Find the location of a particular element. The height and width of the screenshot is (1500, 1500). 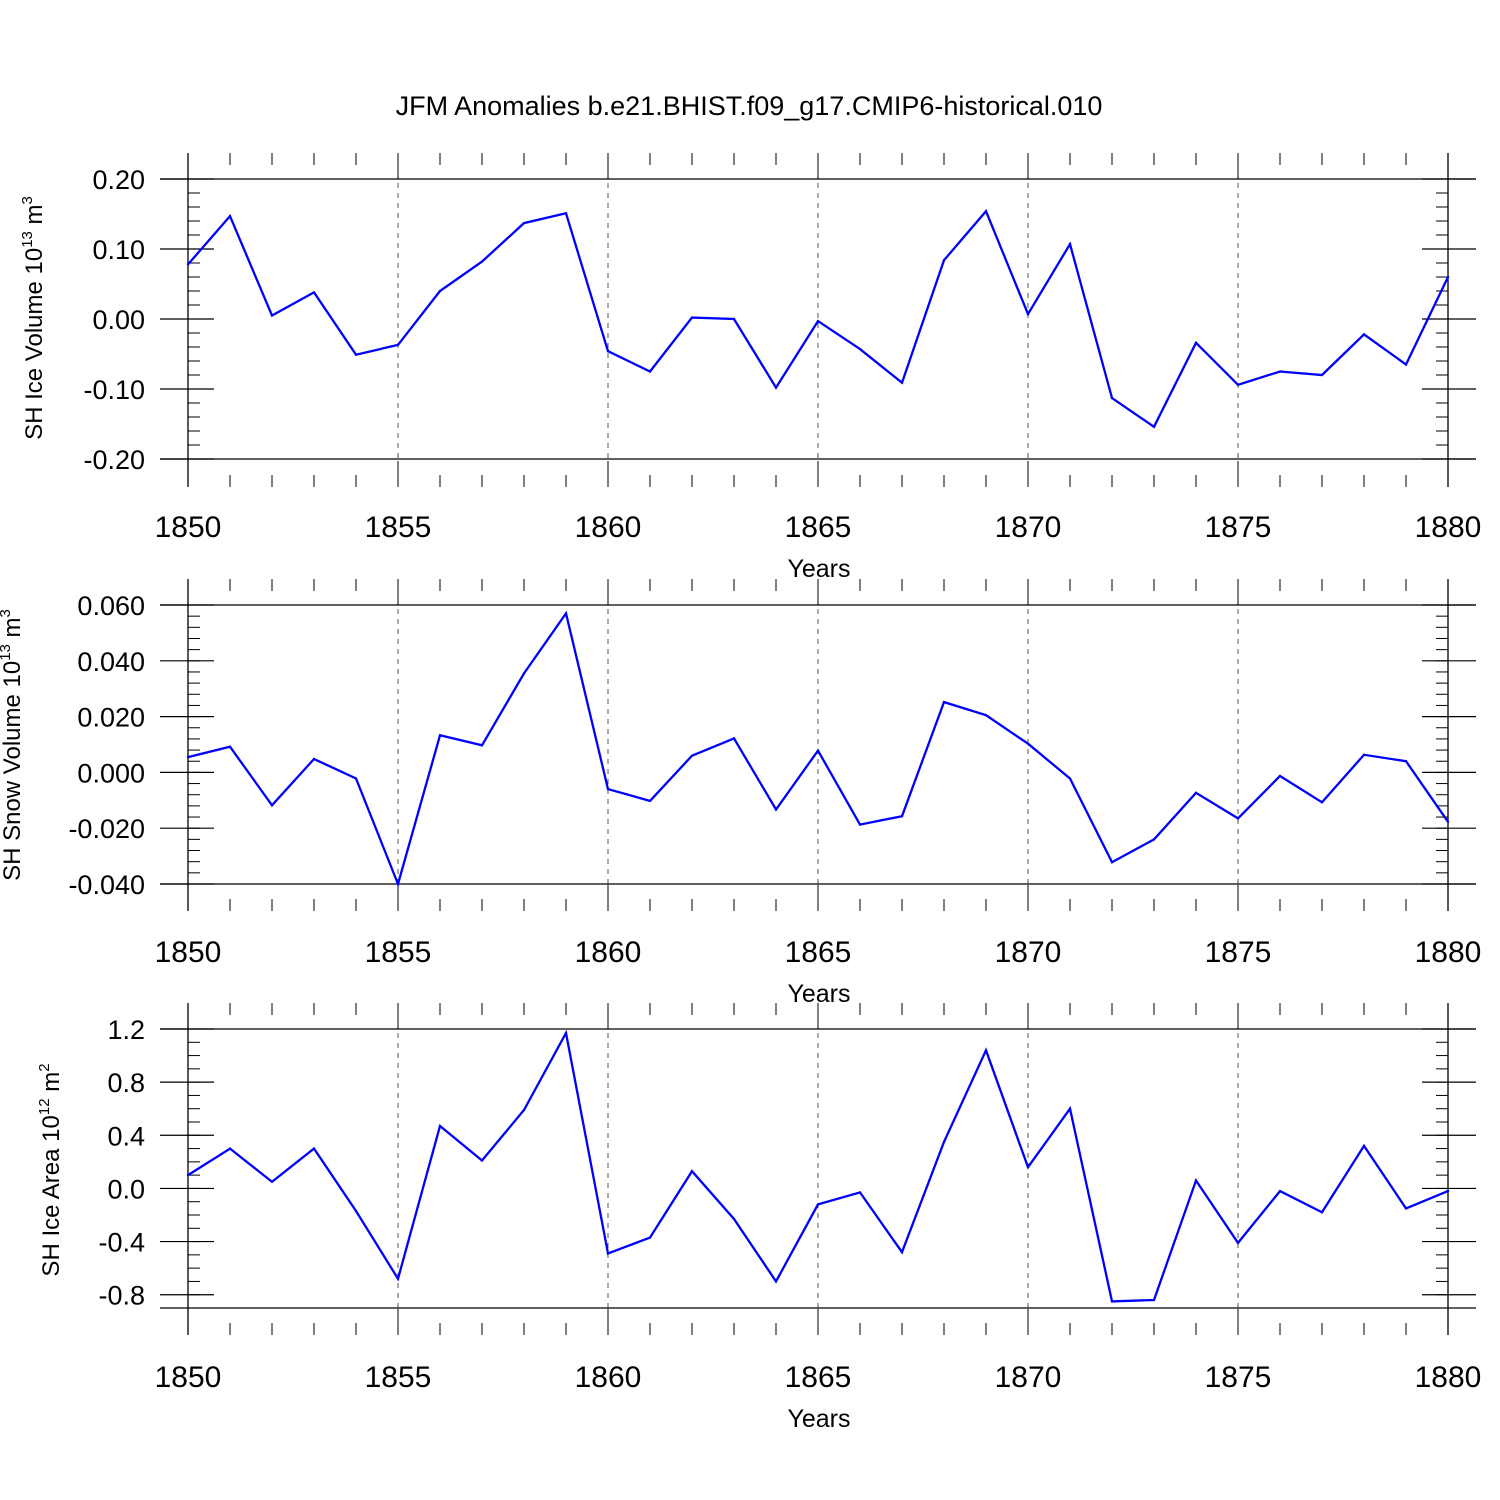

y-tick-label: 0.020 is located at coordinates (111, 718).